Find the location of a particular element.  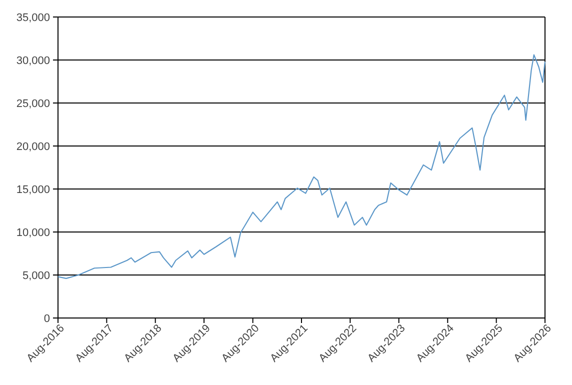

y-tick-label: 30,000 is located at coordinates (33, 60).